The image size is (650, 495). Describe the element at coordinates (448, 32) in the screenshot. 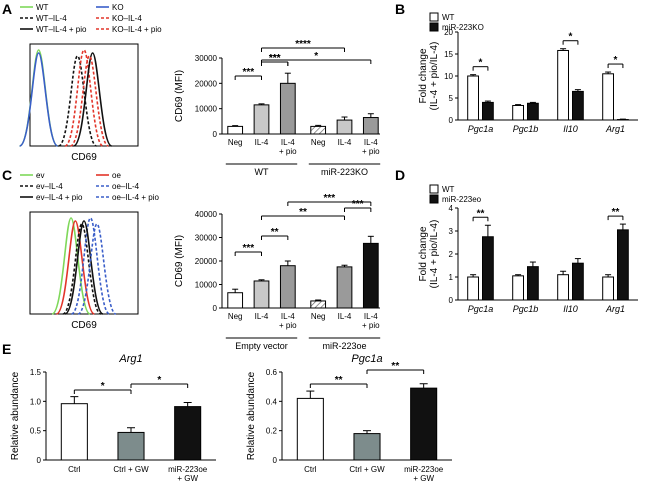

I see `y-tick-label: 20` at that location.